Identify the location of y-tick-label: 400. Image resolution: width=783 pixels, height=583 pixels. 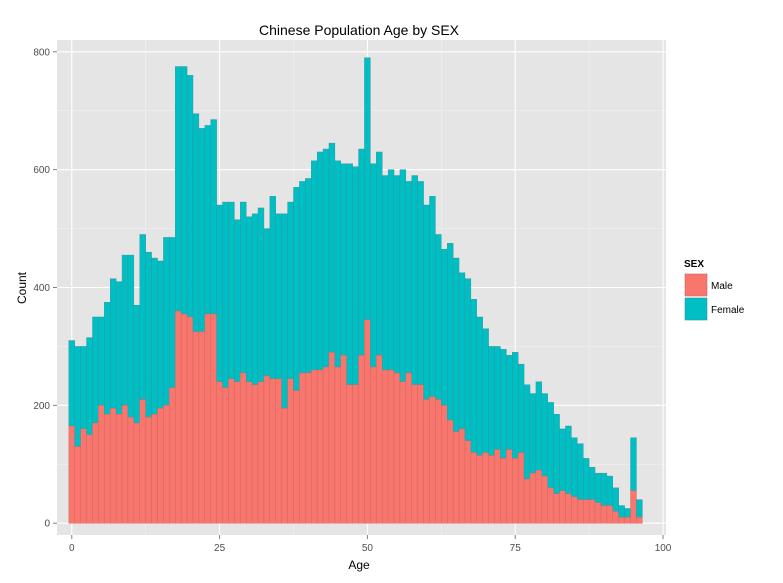
(41, 288).